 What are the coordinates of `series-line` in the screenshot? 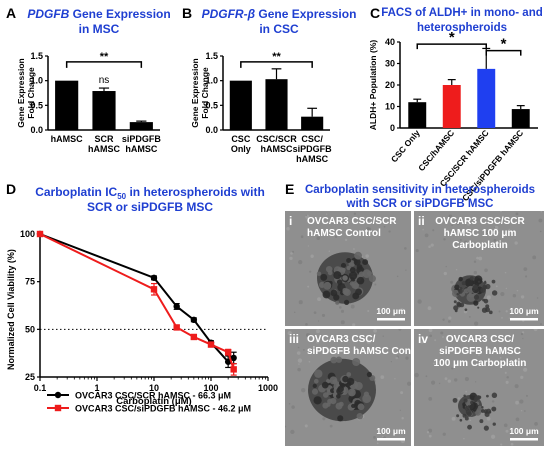 It's located at (137, 301).